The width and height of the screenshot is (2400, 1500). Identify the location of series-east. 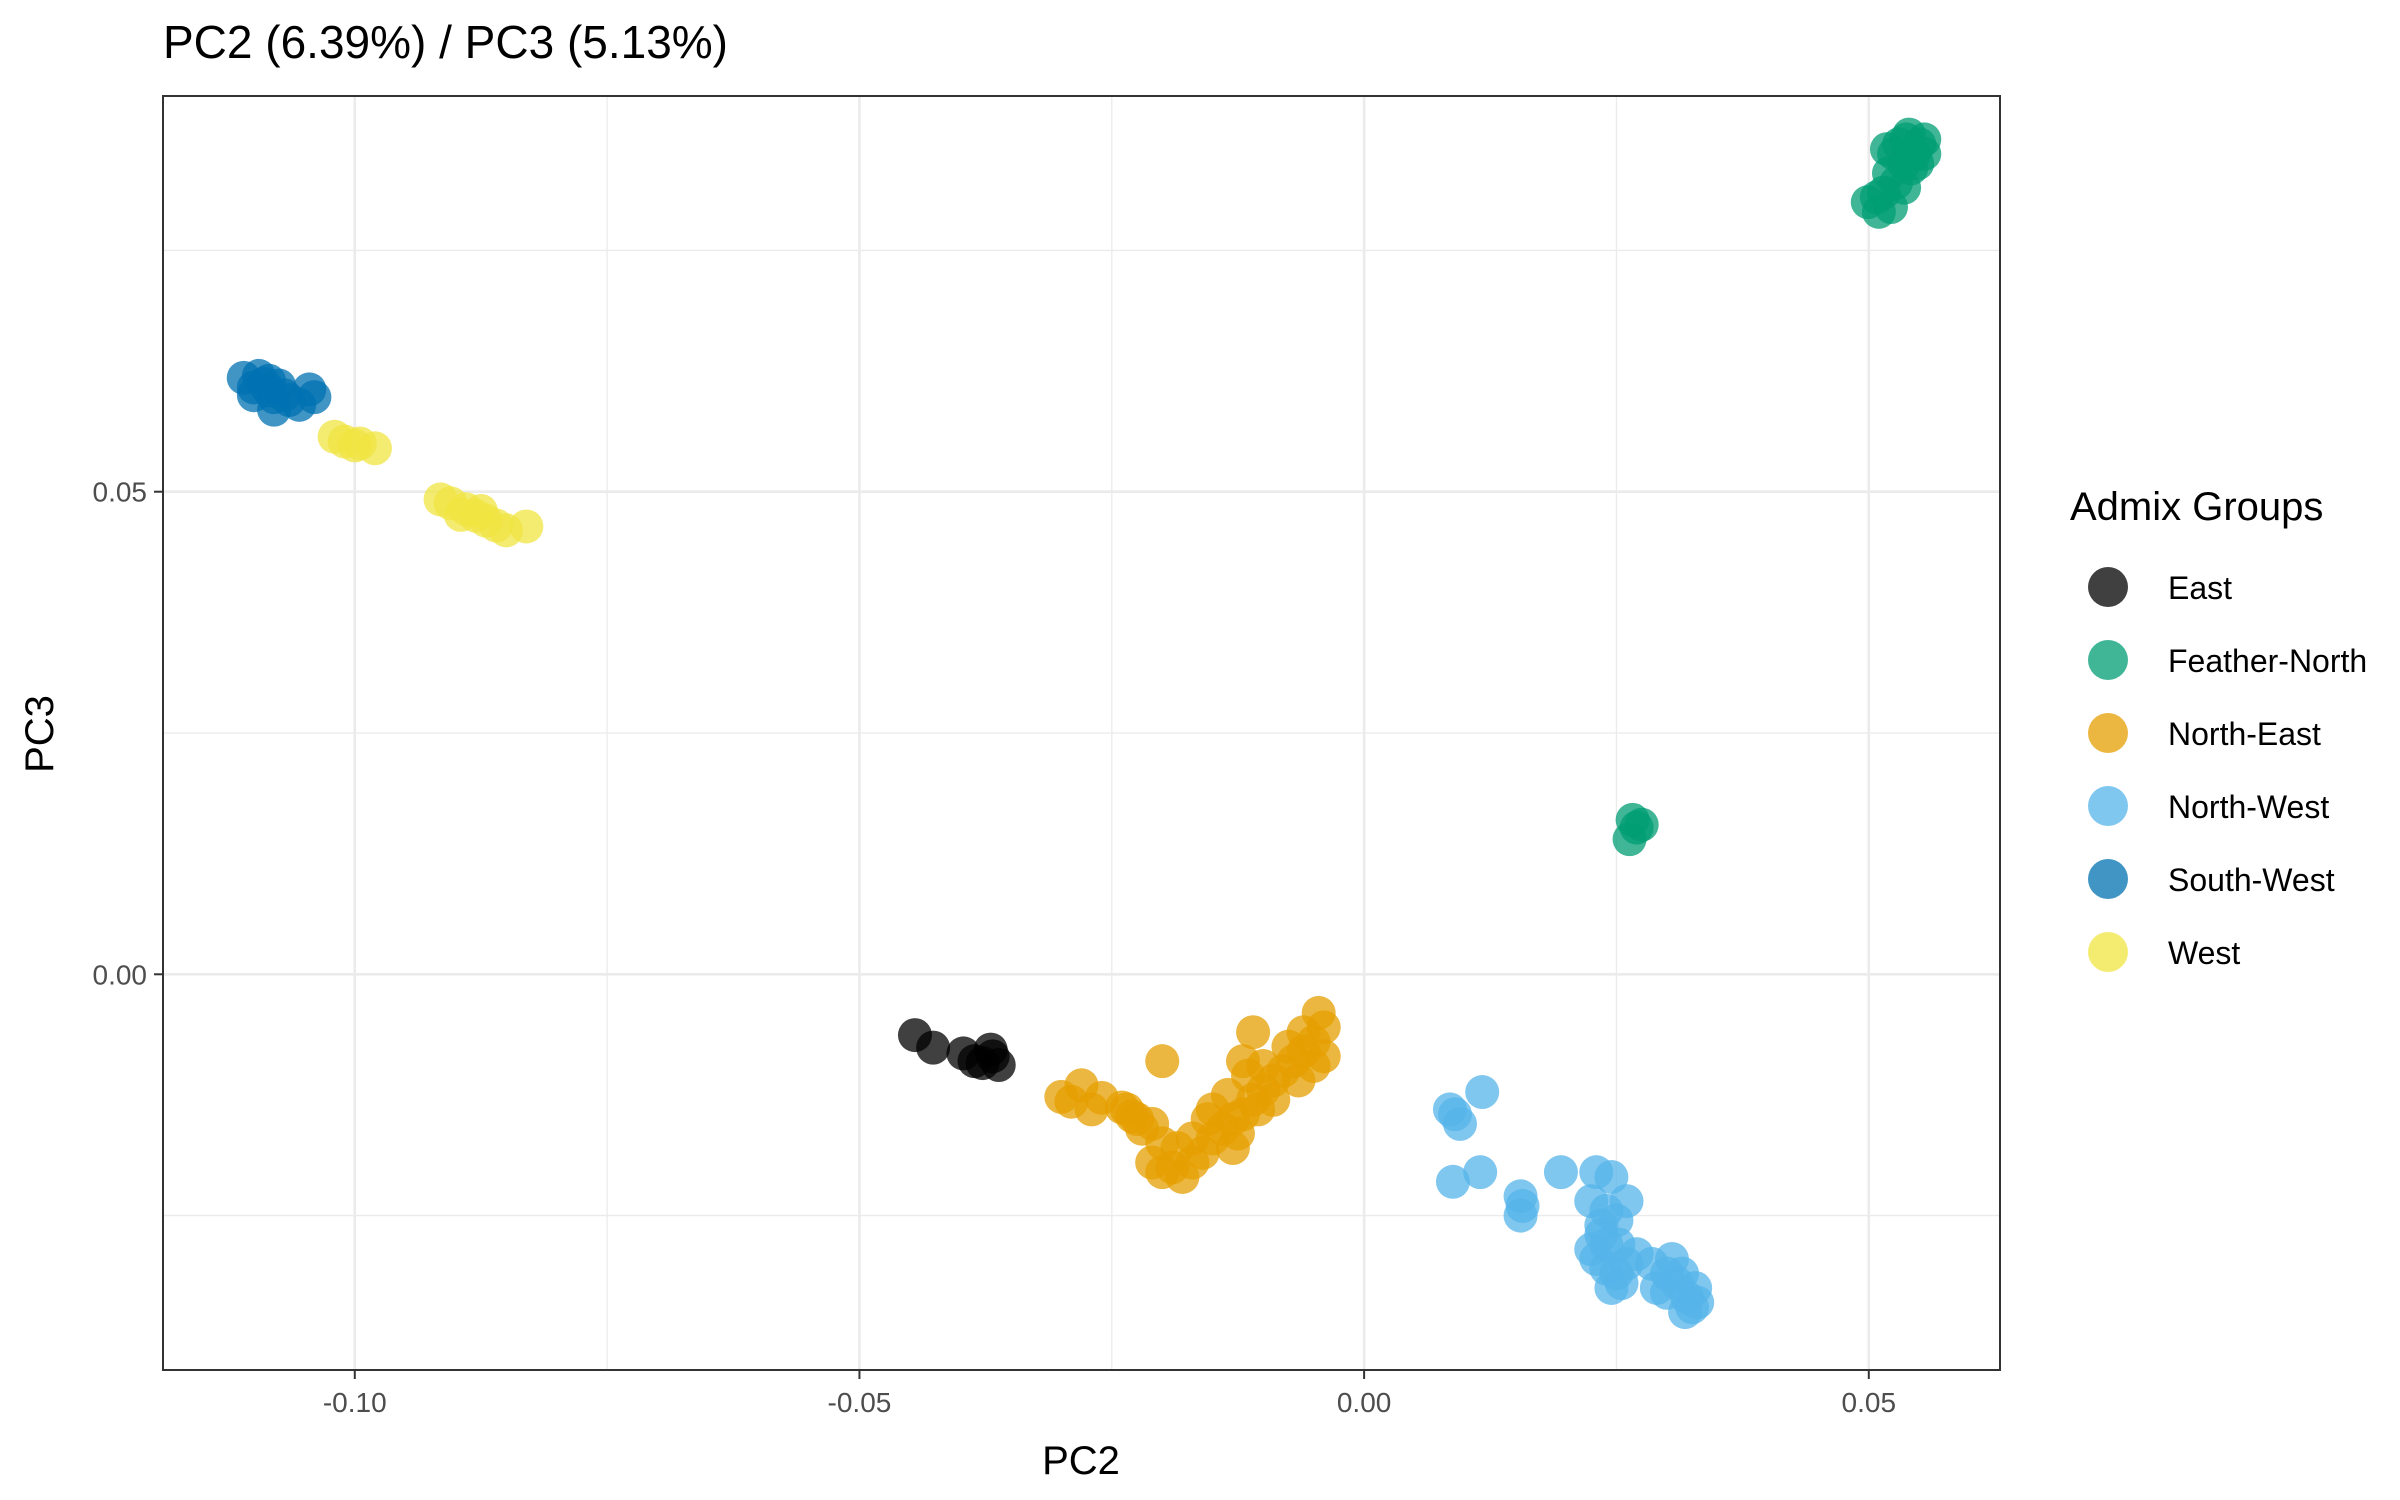
(956, 1050).